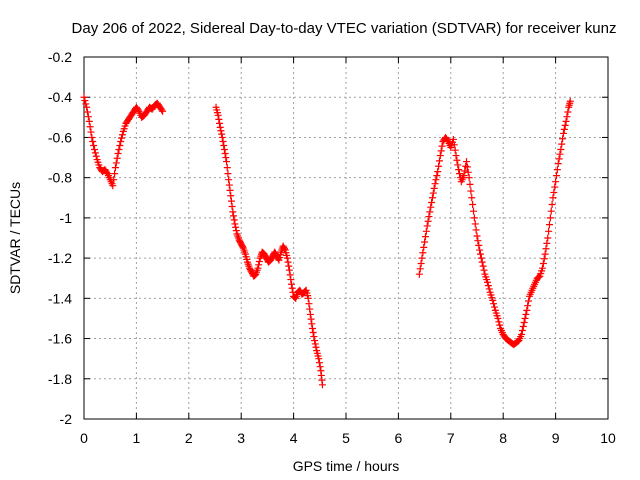 The width and height of the screenshot is (640, 480). Describe the element at coordinates (60, 238) in the screenshot. I see `y-axis-tick-labels: -2 -1.8 -1.6 -1.4 -1.2 -1 -0.8 -0.6 -0.4 -0.2` at that location.